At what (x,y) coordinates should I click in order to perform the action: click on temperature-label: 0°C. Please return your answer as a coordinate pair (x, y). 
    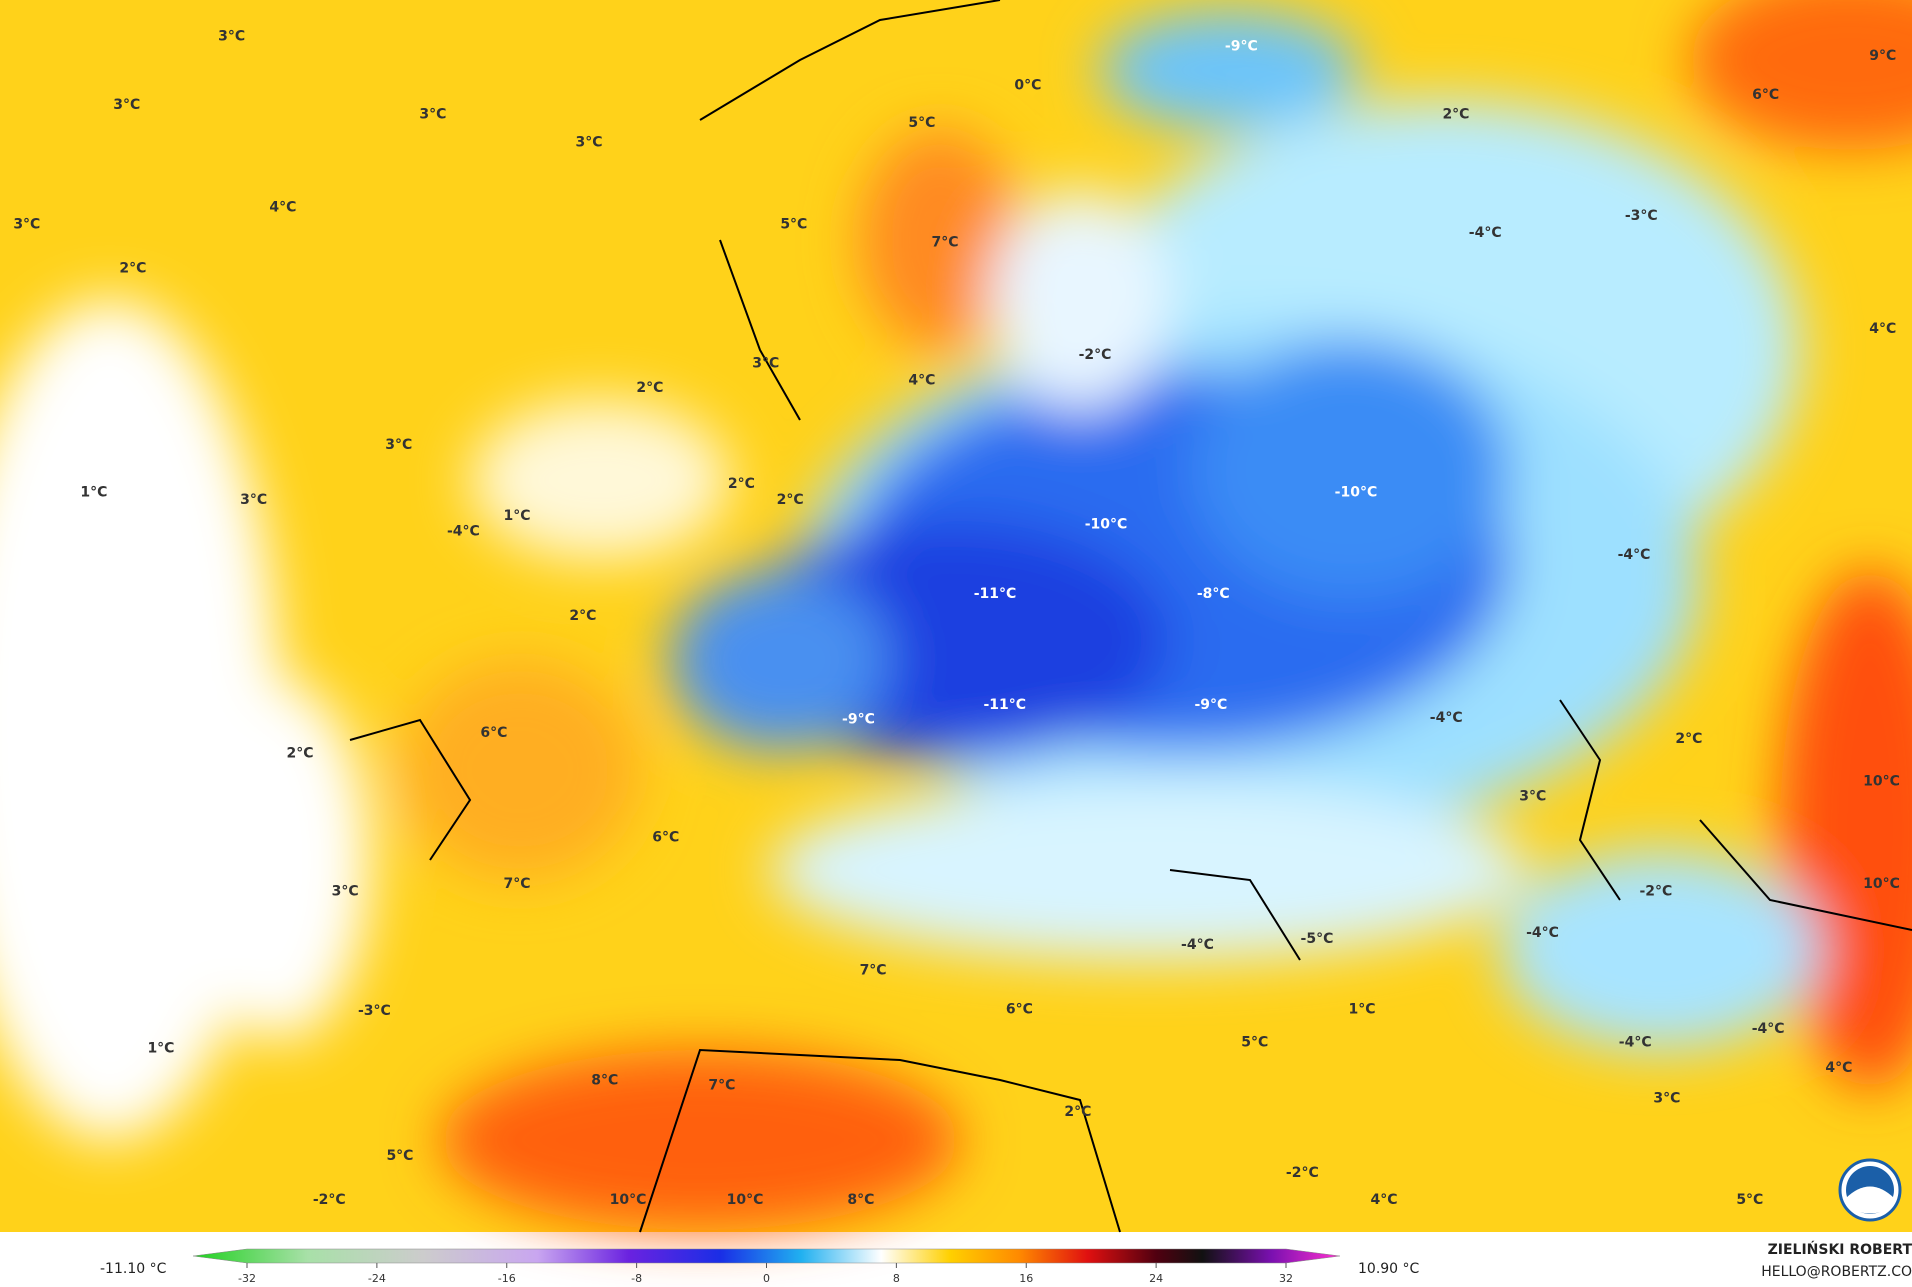
    Looking at the image, I should click on (1027, 85).